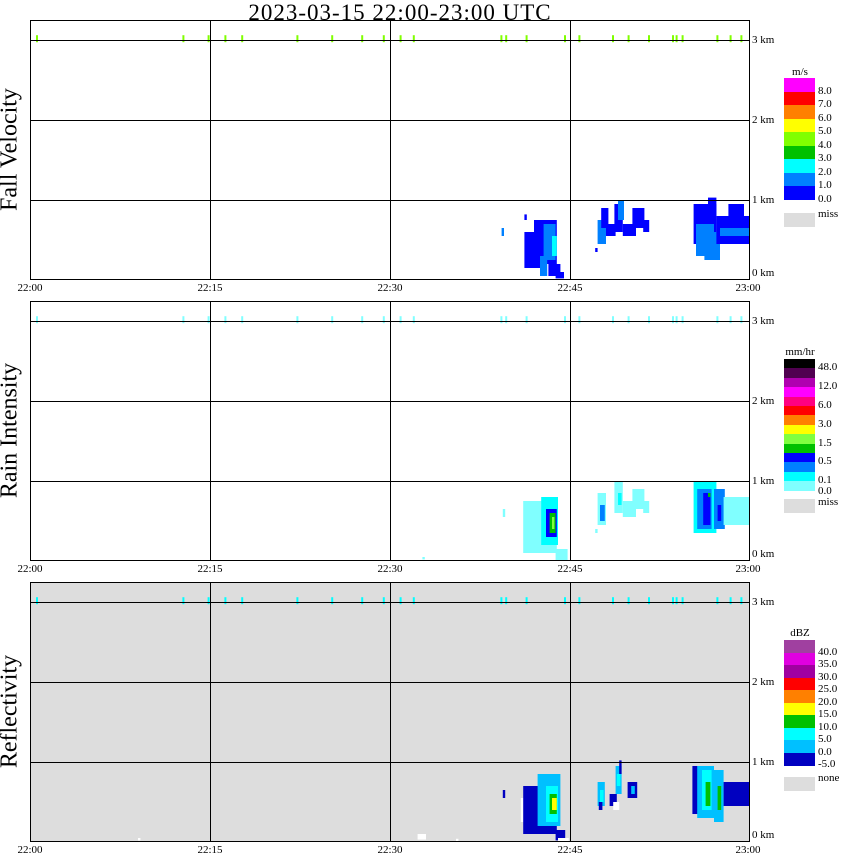 Image resolution: width=850 pixels, height=868 pixels. What do you see at coordinates (825, 491) in the screenshot?
I see `legend-label: 0.0` at bounding box center [825, 491].